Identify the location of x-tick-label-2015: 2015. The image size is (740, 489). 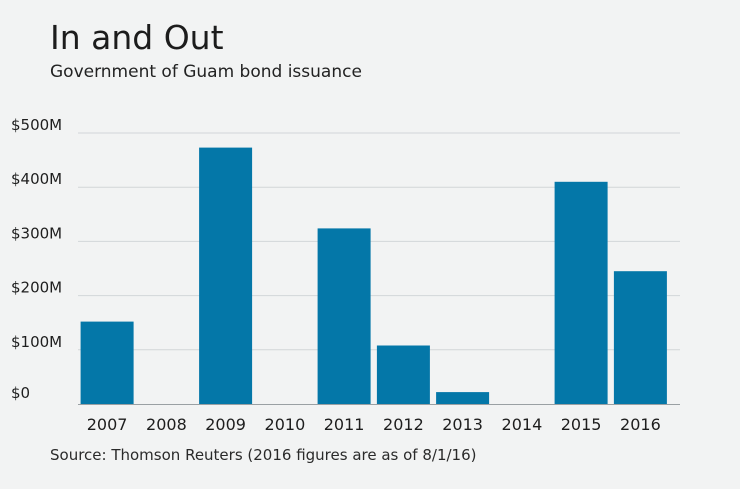
(581, 424).